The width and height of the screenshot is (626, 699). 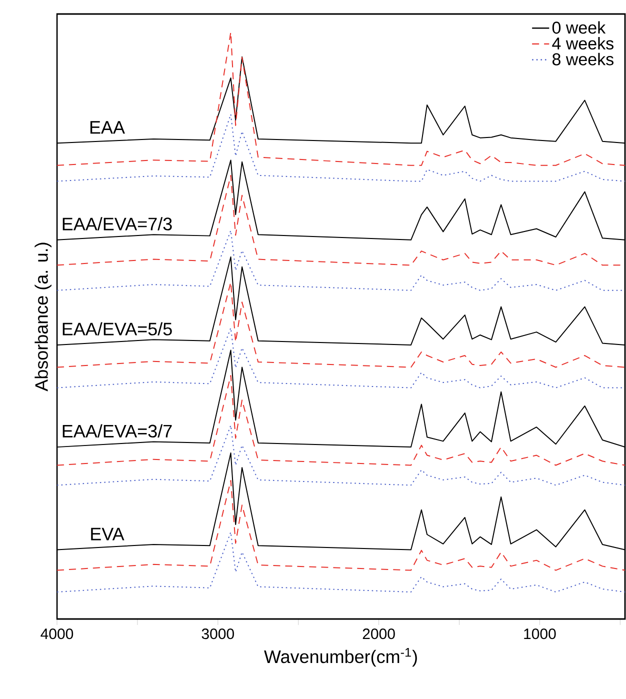 What do you see at coordinates (218, 634) in the screenshot?
I see `x-tick-label: 3000` at bounding box center [218, 634].